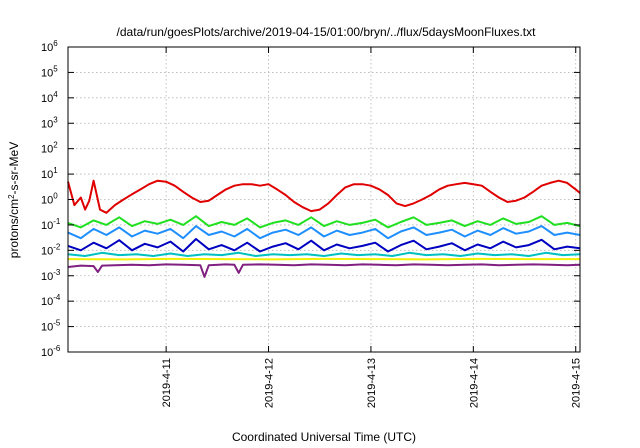 The image size is (640, 448). Describe the element at coordinates (49, 71) in the screenshot. I see `y-tick-label: 10⁵` at that location.